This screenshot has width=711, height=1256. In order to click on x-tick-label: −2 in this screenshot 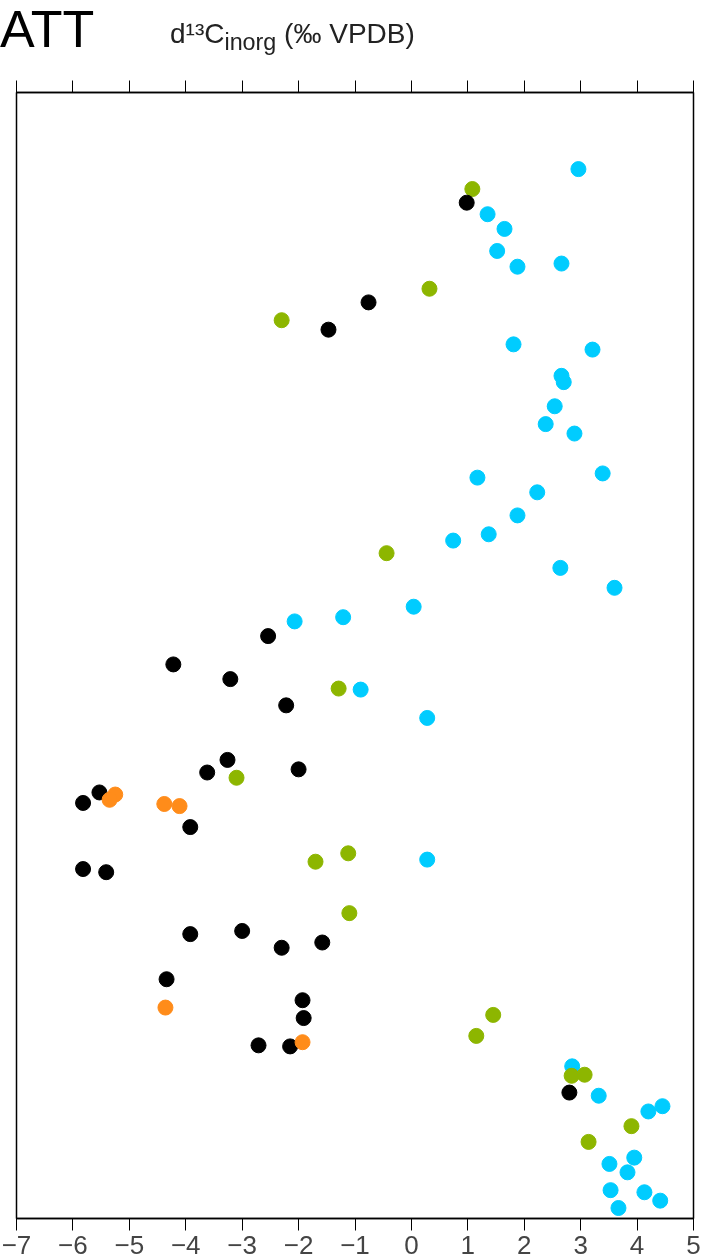, I will do `click(298, 1242)`.